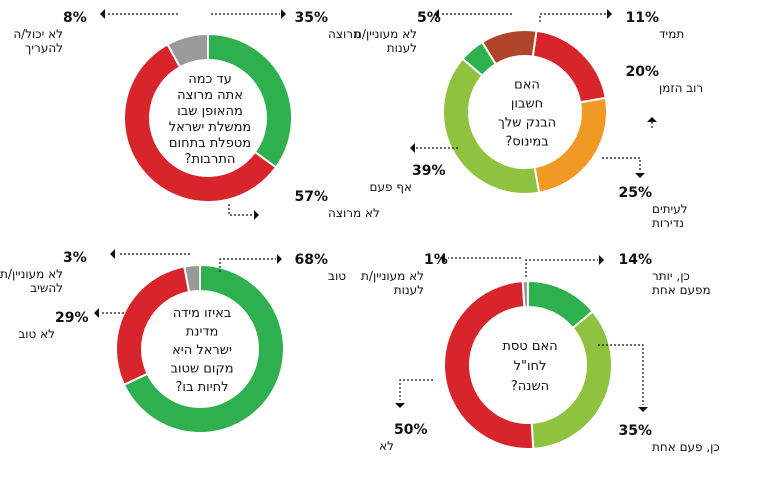 This screenshot has width=758, height=482. What do you see at coordinates (282, 267) in the screenshot?
I see `slice-label: 68%טוב` at bounding box center [282, 267].